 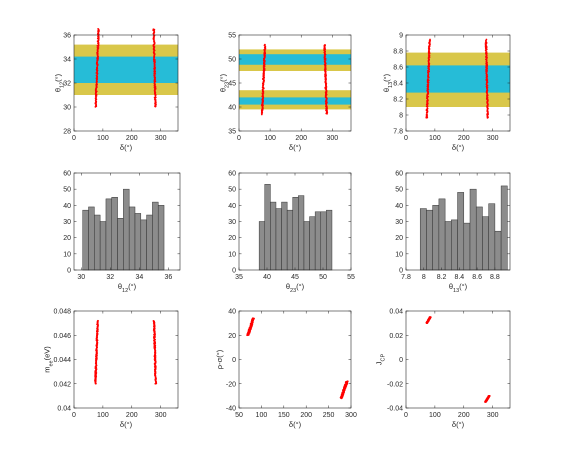 What do you see at coordinates (62, 360) in the screenshot?
I see `y-tick-label: 0.044` at bounding box center [62, 360].